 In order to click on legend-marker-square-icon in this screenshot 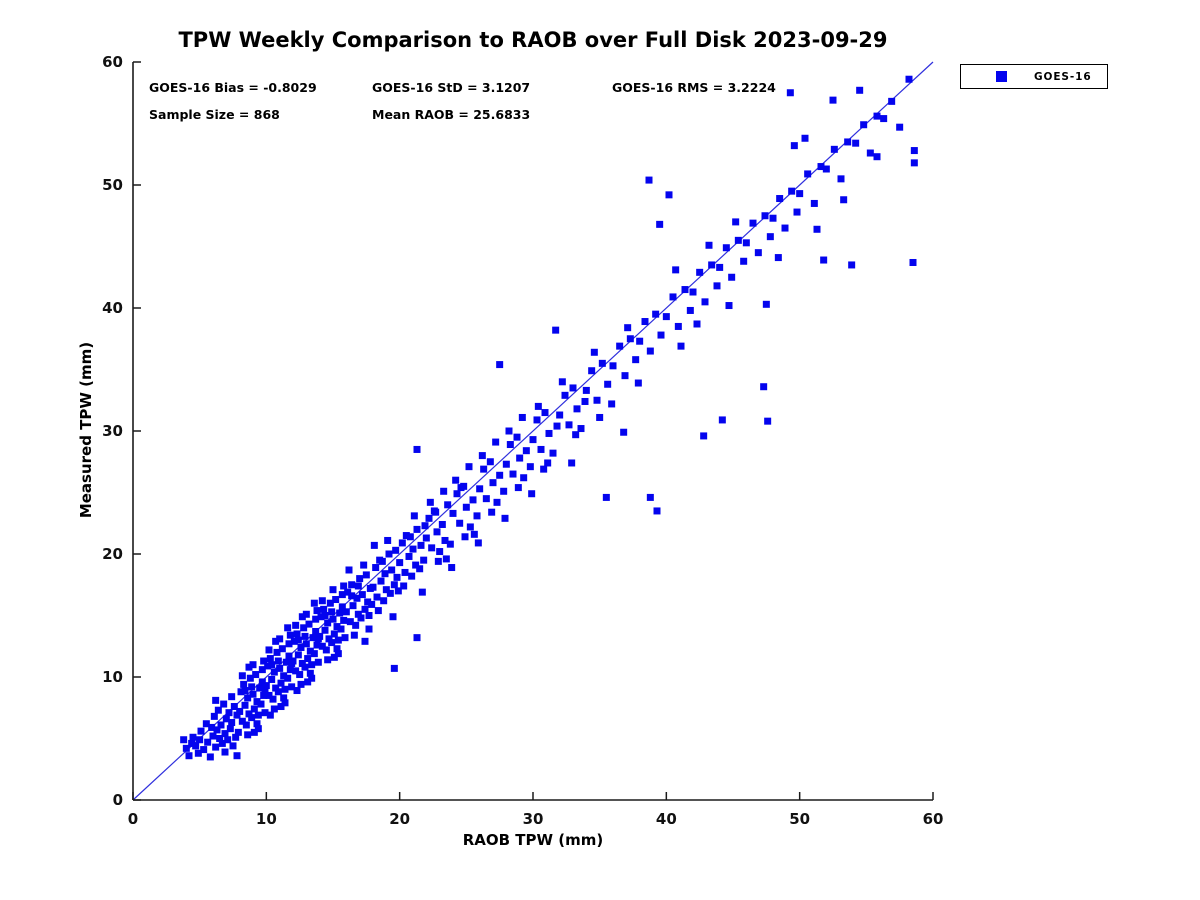, I will do `click(1001, 76)`.